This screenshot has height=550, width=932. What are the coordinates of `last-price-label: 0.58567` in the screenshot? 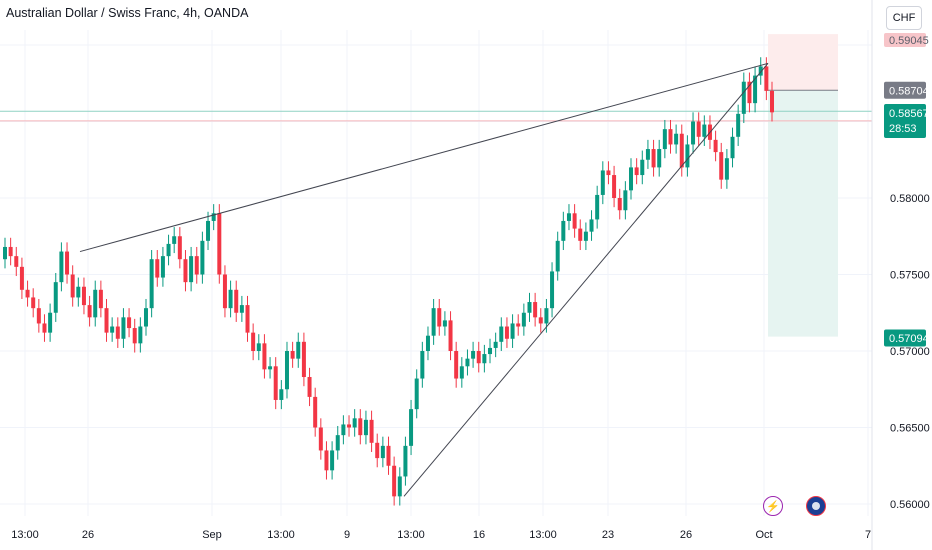 It's located at (909, 114).